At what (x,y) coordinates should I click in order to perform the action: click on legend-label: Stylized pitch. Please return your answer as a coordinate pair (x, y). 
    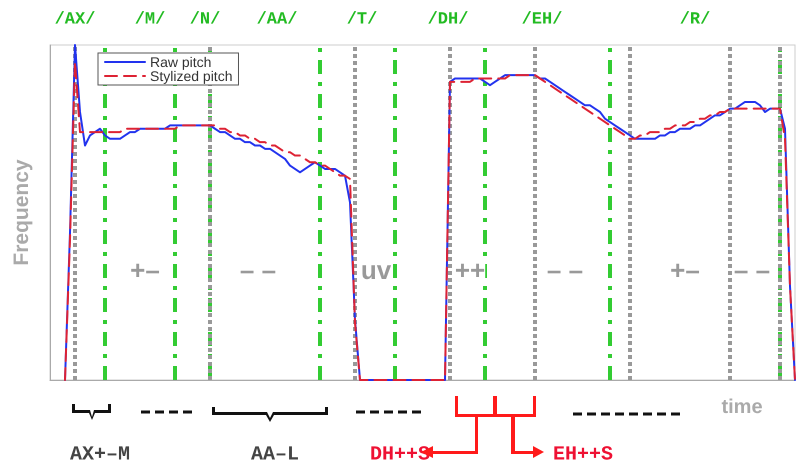
    Looking at the image, I should click on (191, 76).